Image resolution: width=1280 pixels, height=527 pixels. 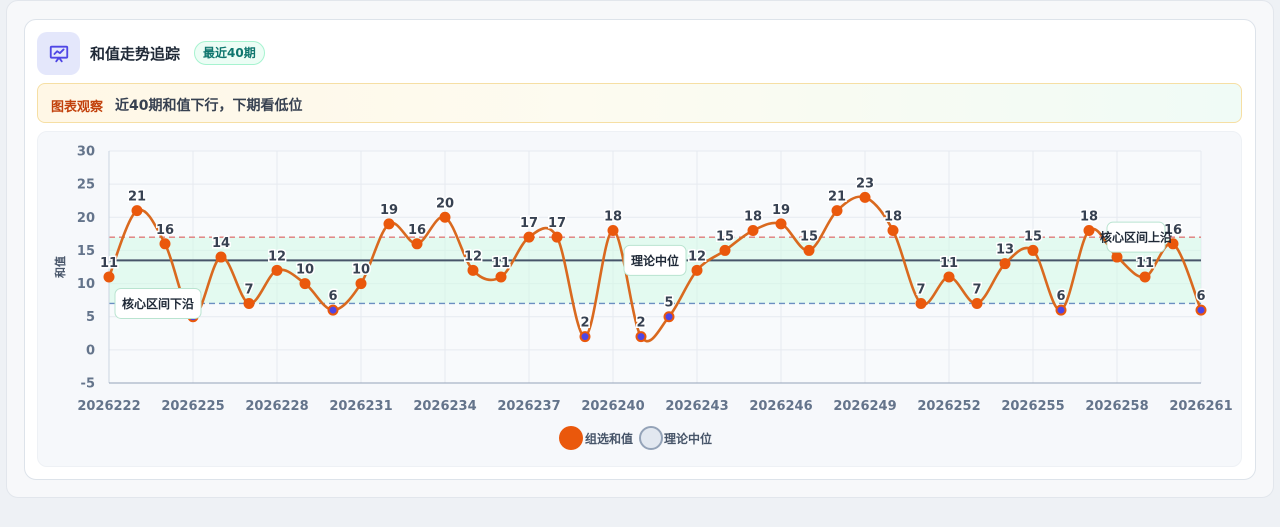 What do you see at coordinates (639, 103) in the screenshot?
I see `observation-banner: 图表观察 近40期和值下行，下期看低位` at bounding box center [639, 103].